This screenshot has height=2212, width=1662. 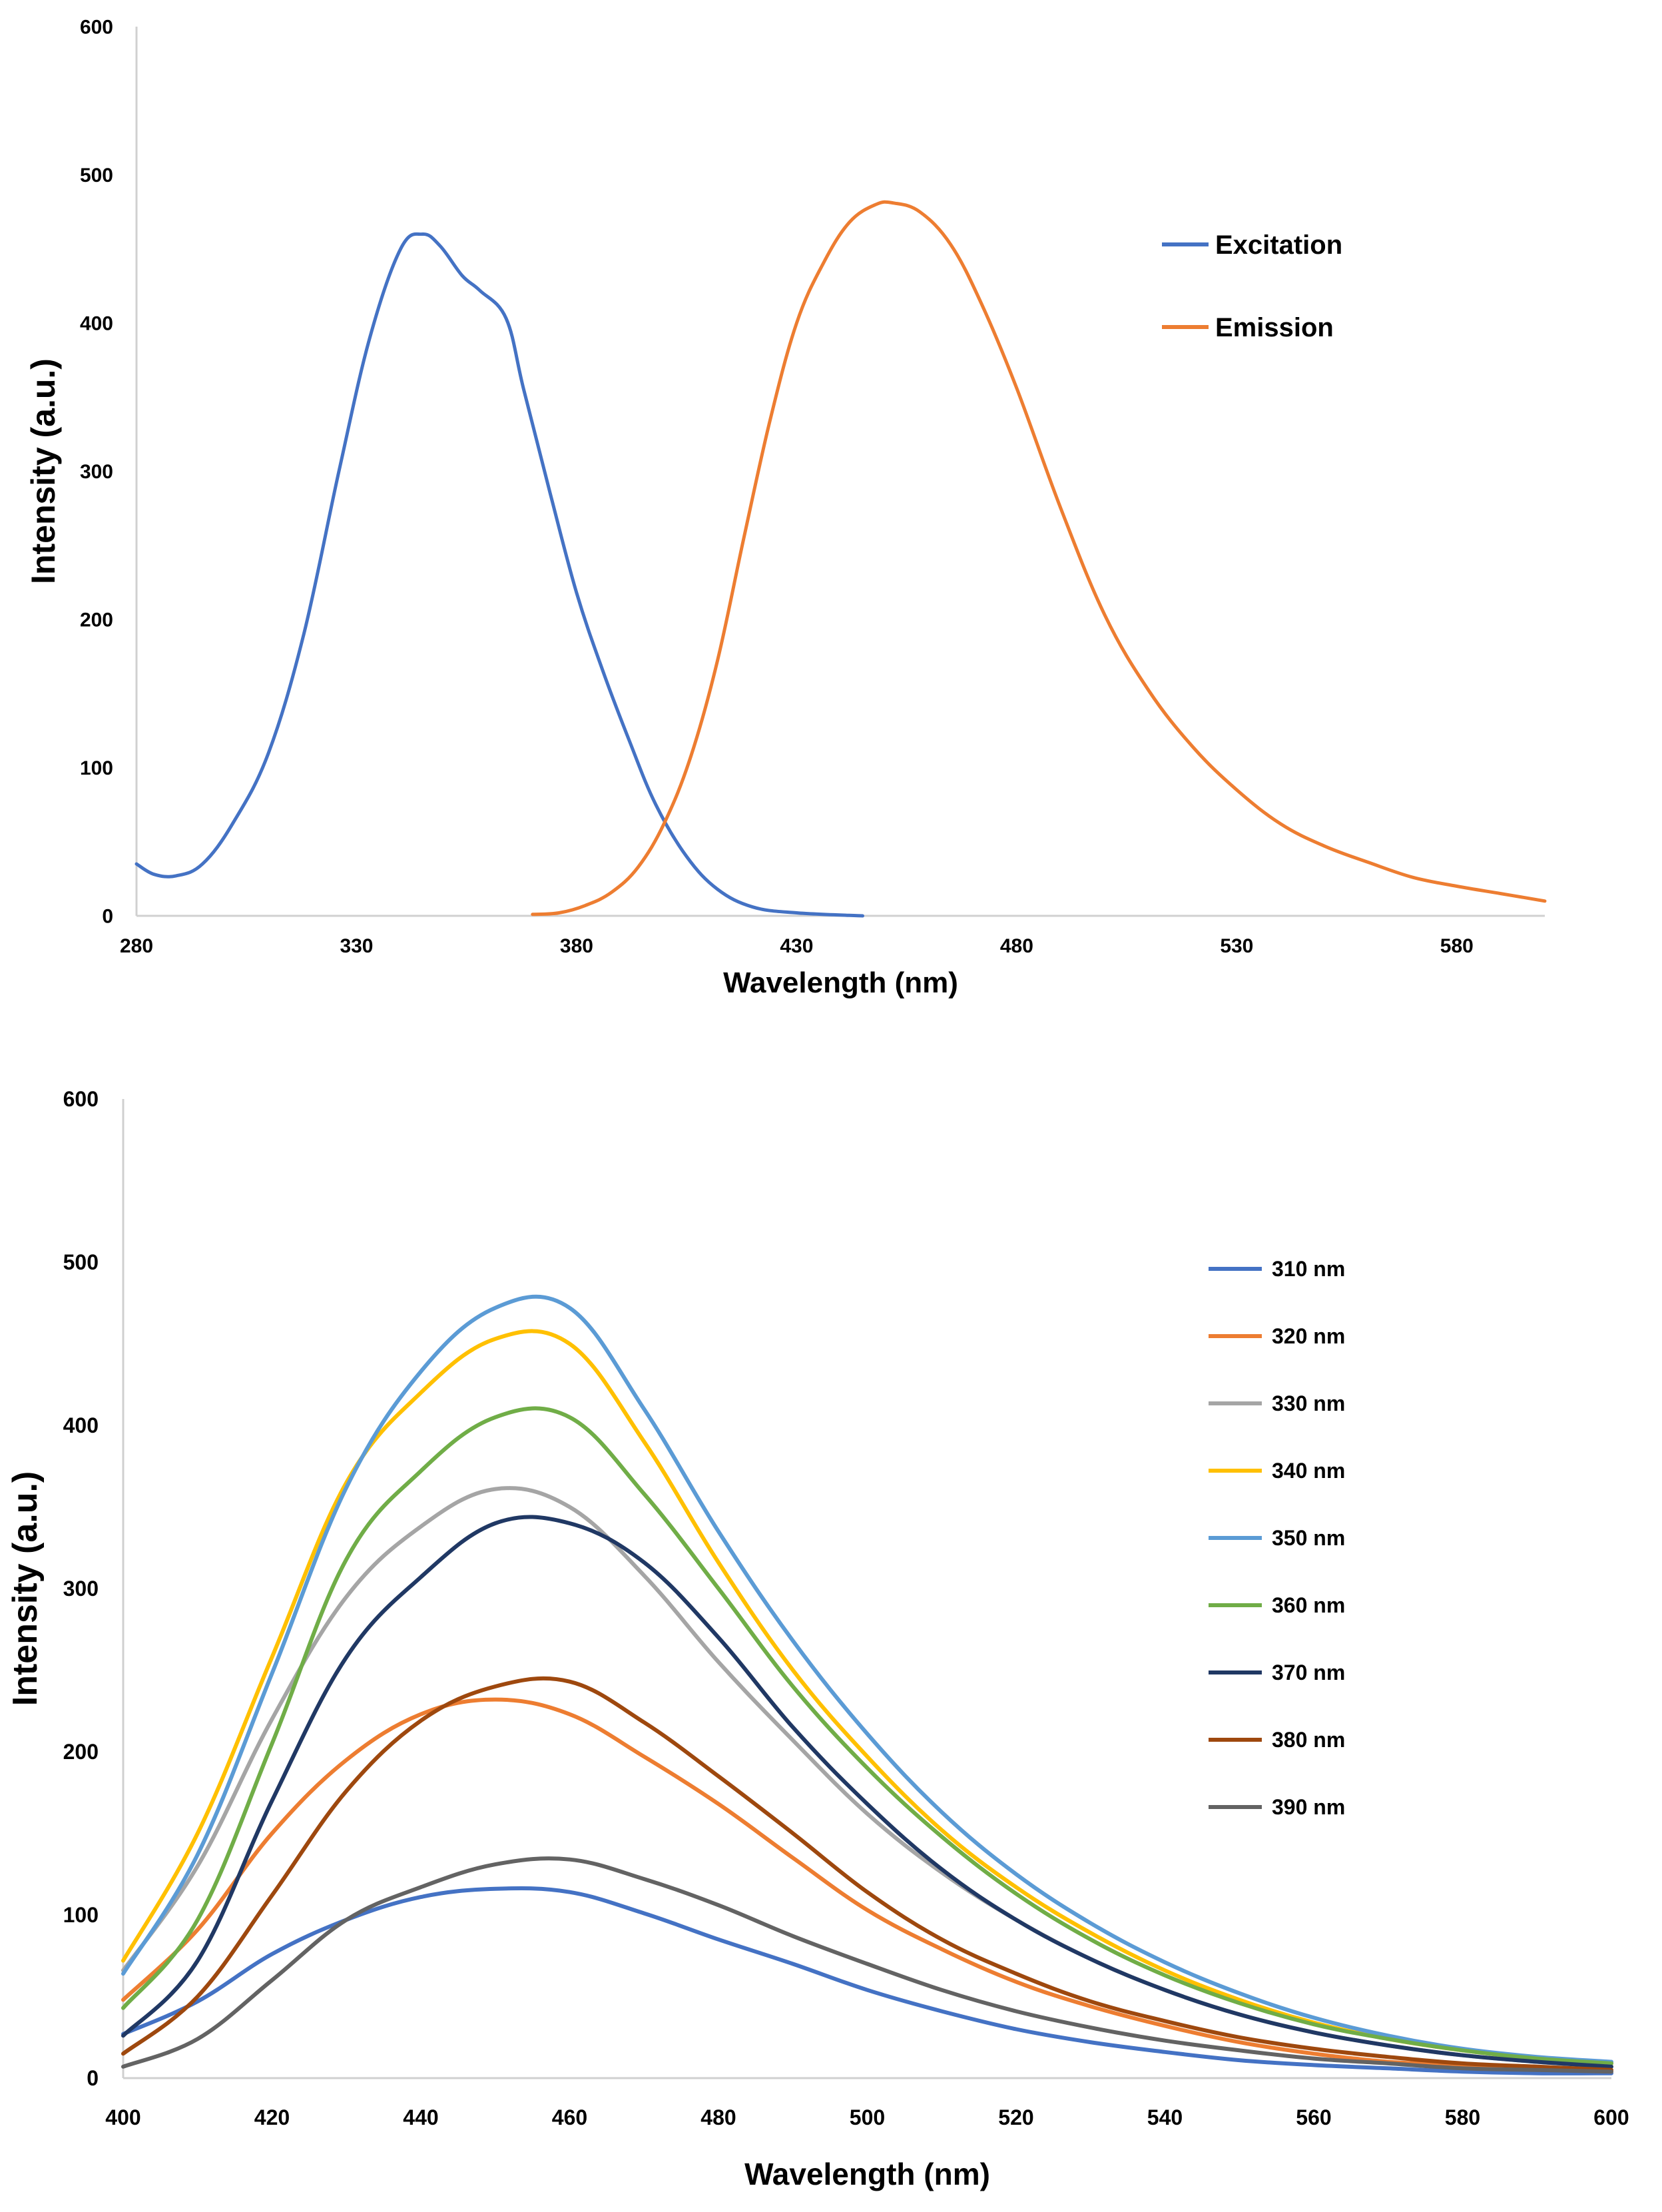 I want to click on x-tick-label: 500, so click(x=867, y=2117).